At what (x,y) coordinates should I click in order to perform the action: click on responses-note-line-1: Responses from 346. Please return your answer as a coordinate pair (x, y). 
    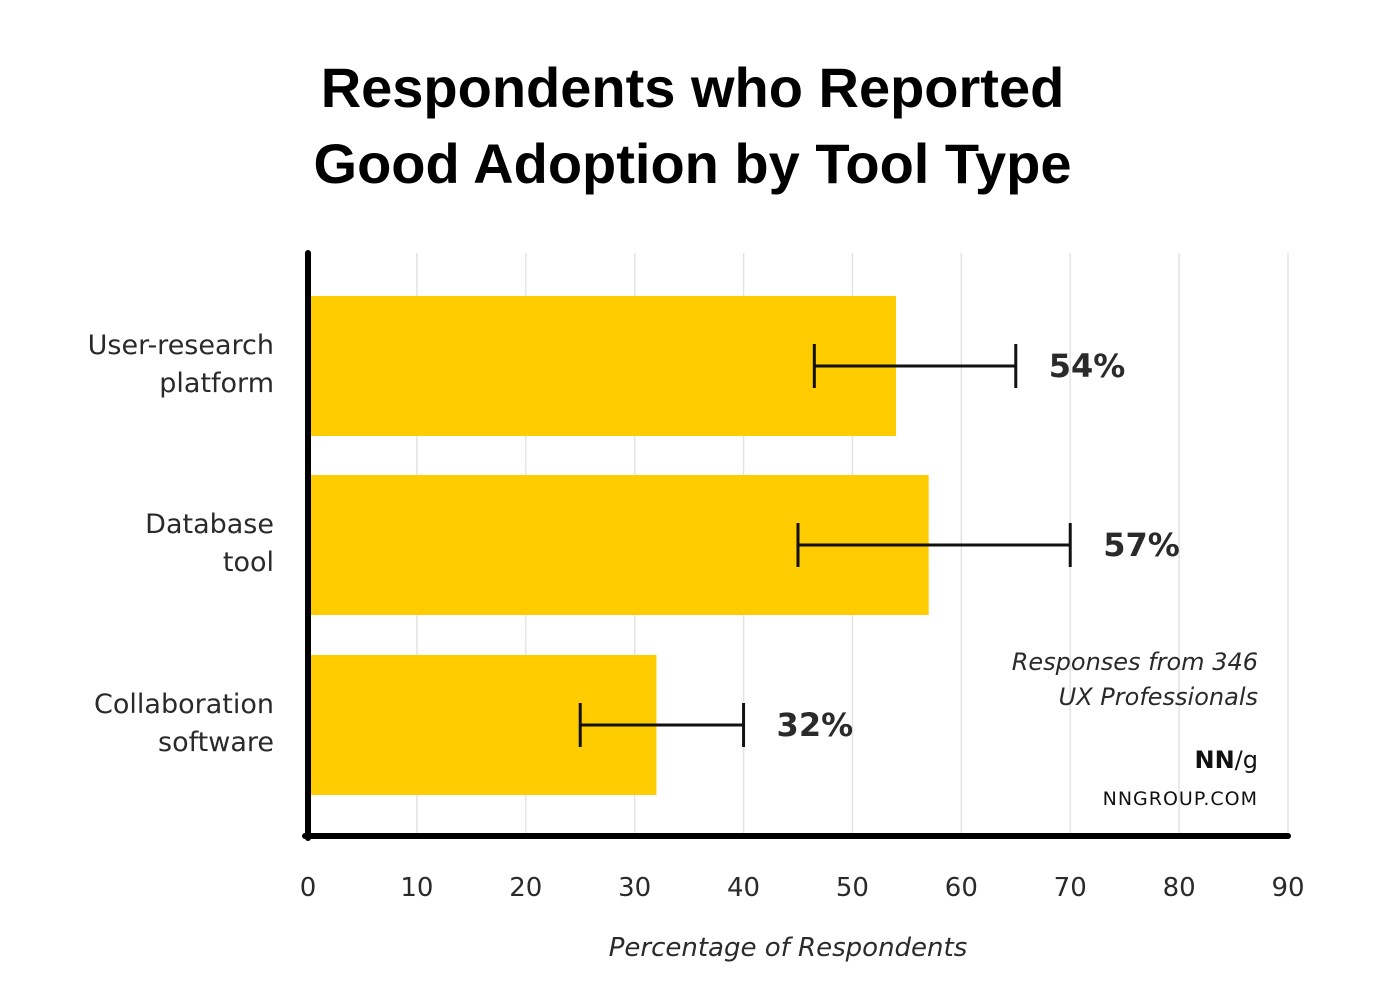
    Looking at the image, I should click on (1135, 662).